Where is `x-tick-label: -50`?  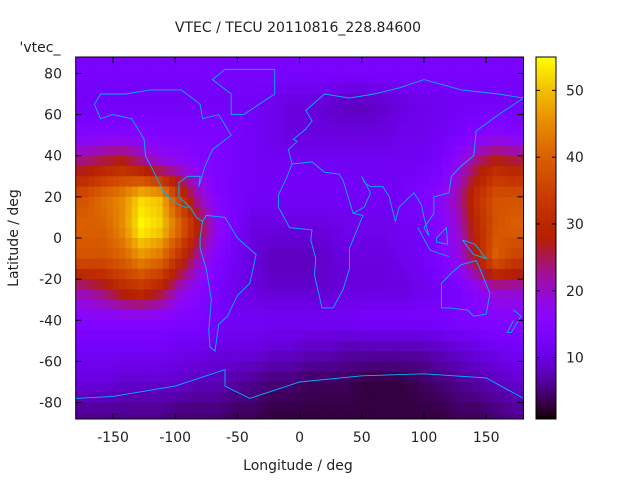 x-tick-label: -50 is located at coordinates (237, 438).